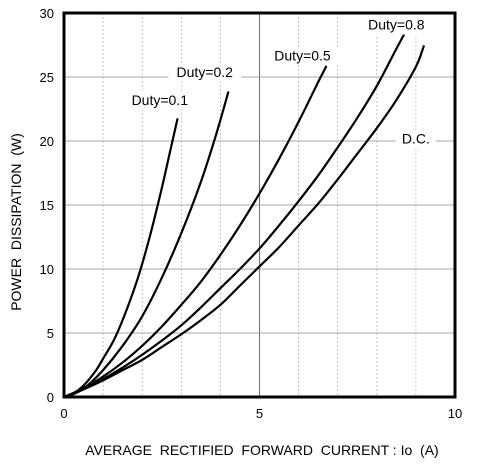  Describe the element at coordinates (259, 413) in the screenshot. I see `x-tick-label: 5` at that location.